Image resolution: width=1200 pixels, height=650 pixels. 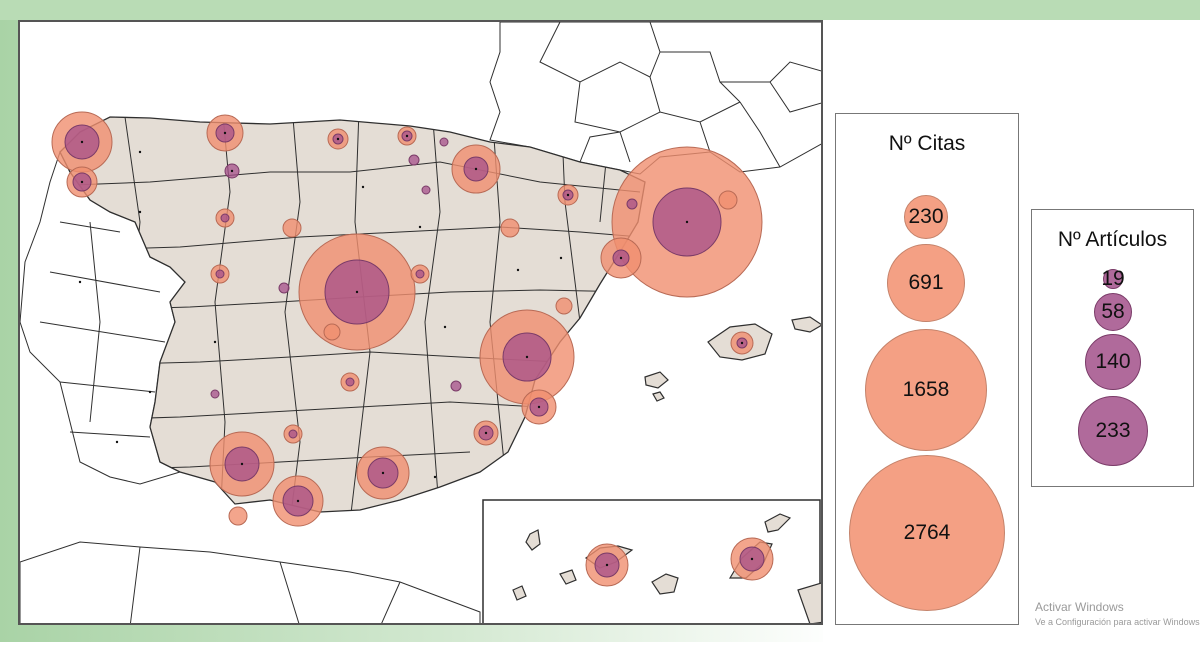 I want to click on legend-citas-691: 691, so click(x=926, y=283).